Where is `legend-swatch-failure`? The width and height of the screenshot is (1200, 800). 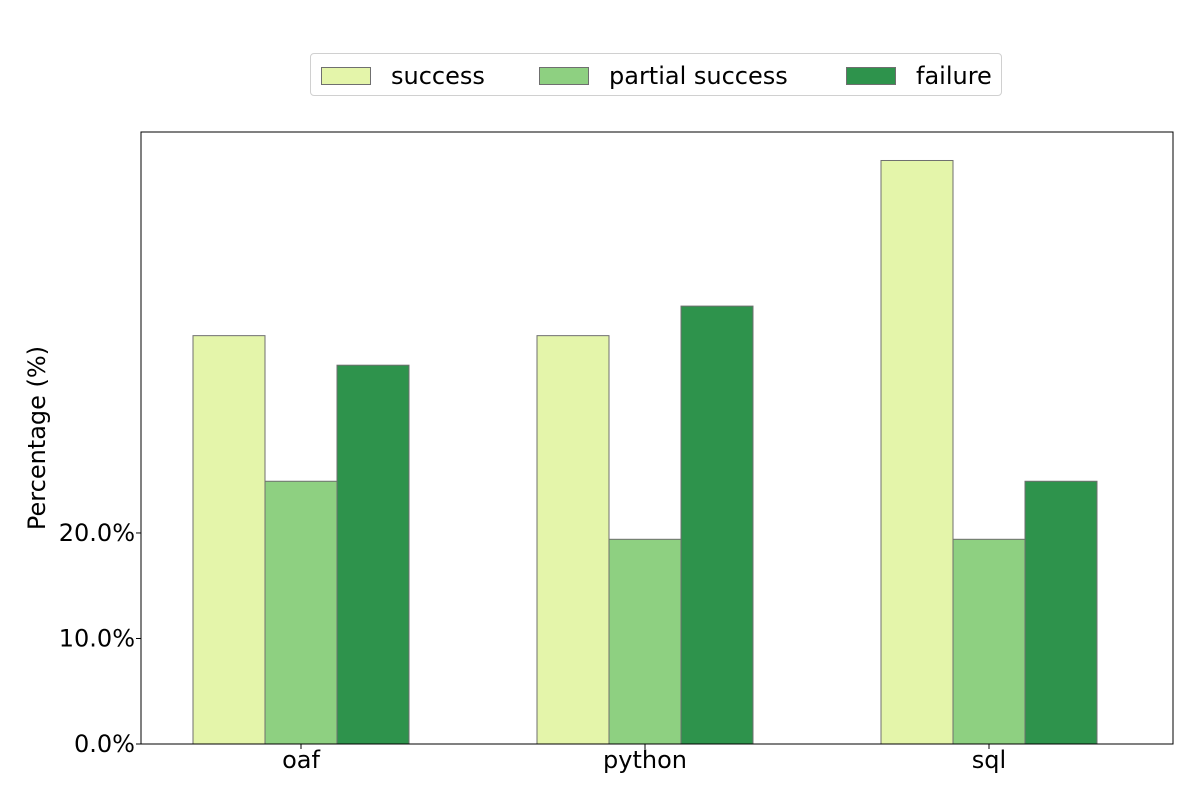
legend-swatch-failure is located at coordinates (871, 75).